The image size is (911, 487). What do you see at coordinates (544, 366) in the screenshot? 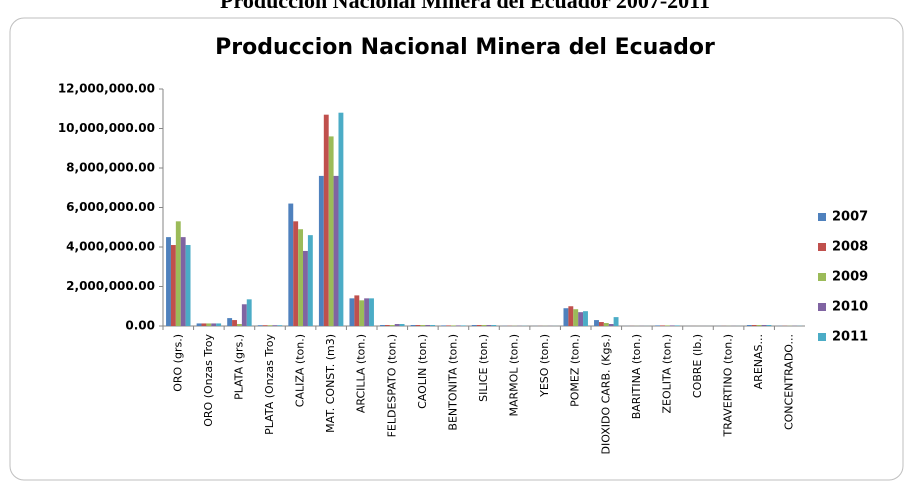
I see `x-tick-label: YESO (ton.)` at bounding box center [544, 366].